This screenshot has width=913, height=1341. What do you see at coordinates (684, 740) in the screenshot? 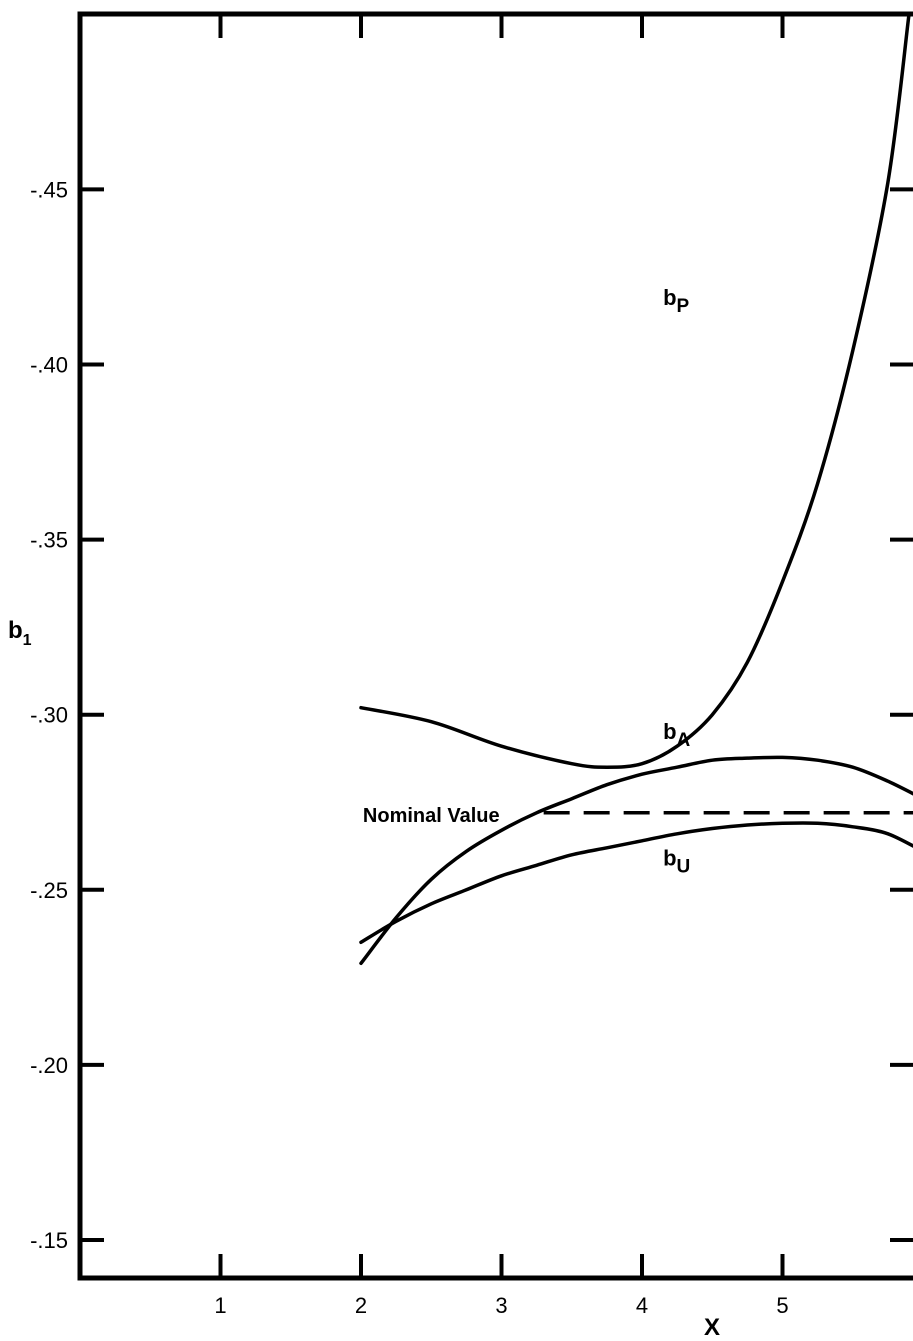
I see `series-label-subscript: A` at bounding box center [684, 740].